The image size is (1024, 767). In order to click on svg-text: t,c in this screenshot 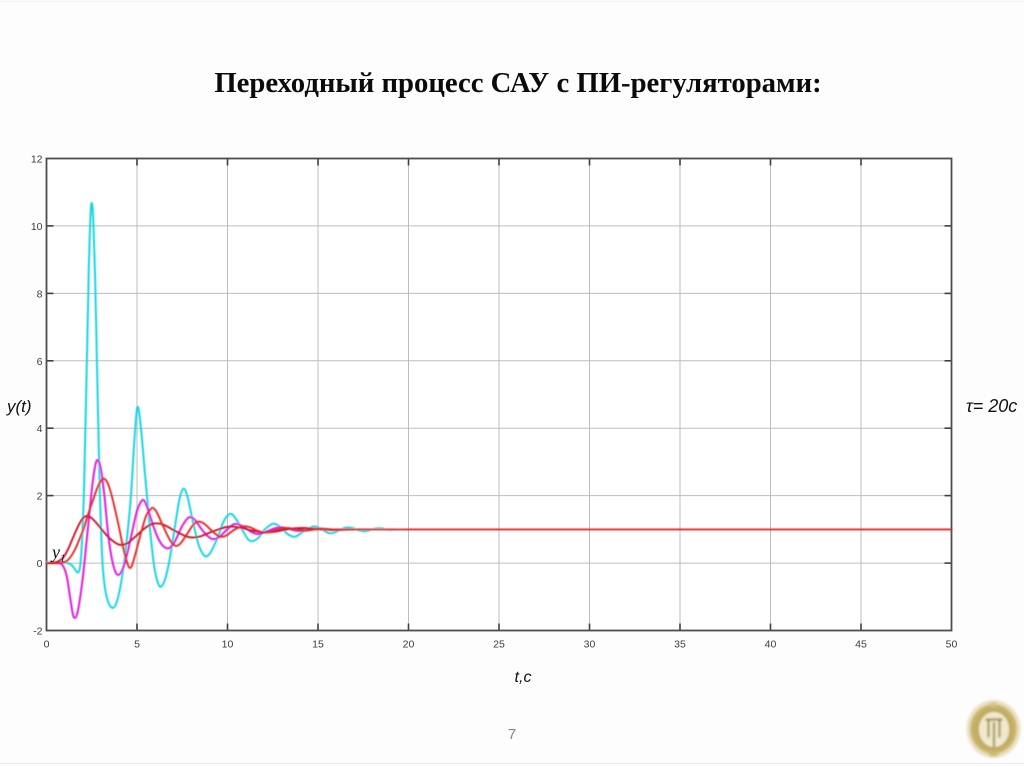, I will do `click(523, 677)`.